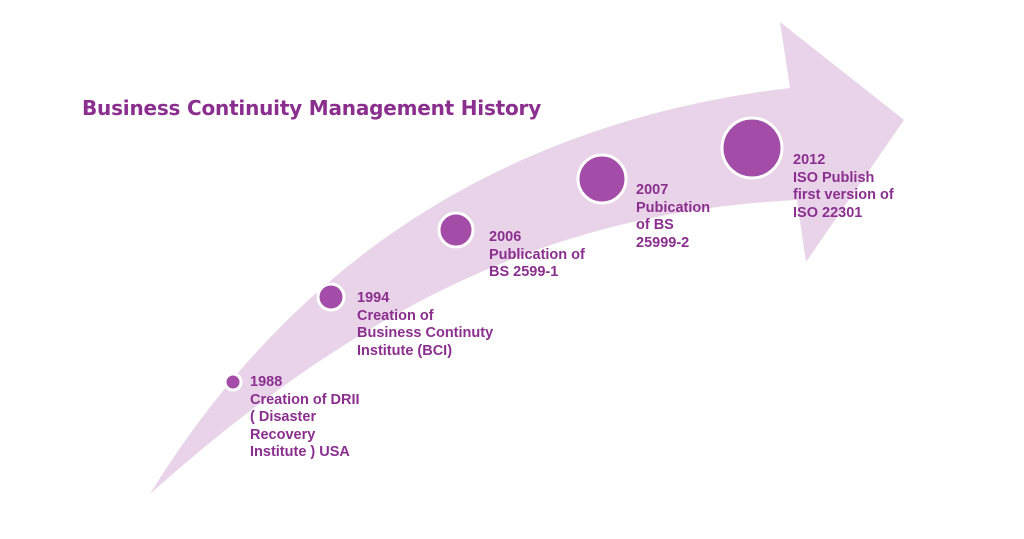 The height and width of the screenshot is (539, 1024). I want to click on diagram-title: Business Continuity Management History, so click(312, 108).